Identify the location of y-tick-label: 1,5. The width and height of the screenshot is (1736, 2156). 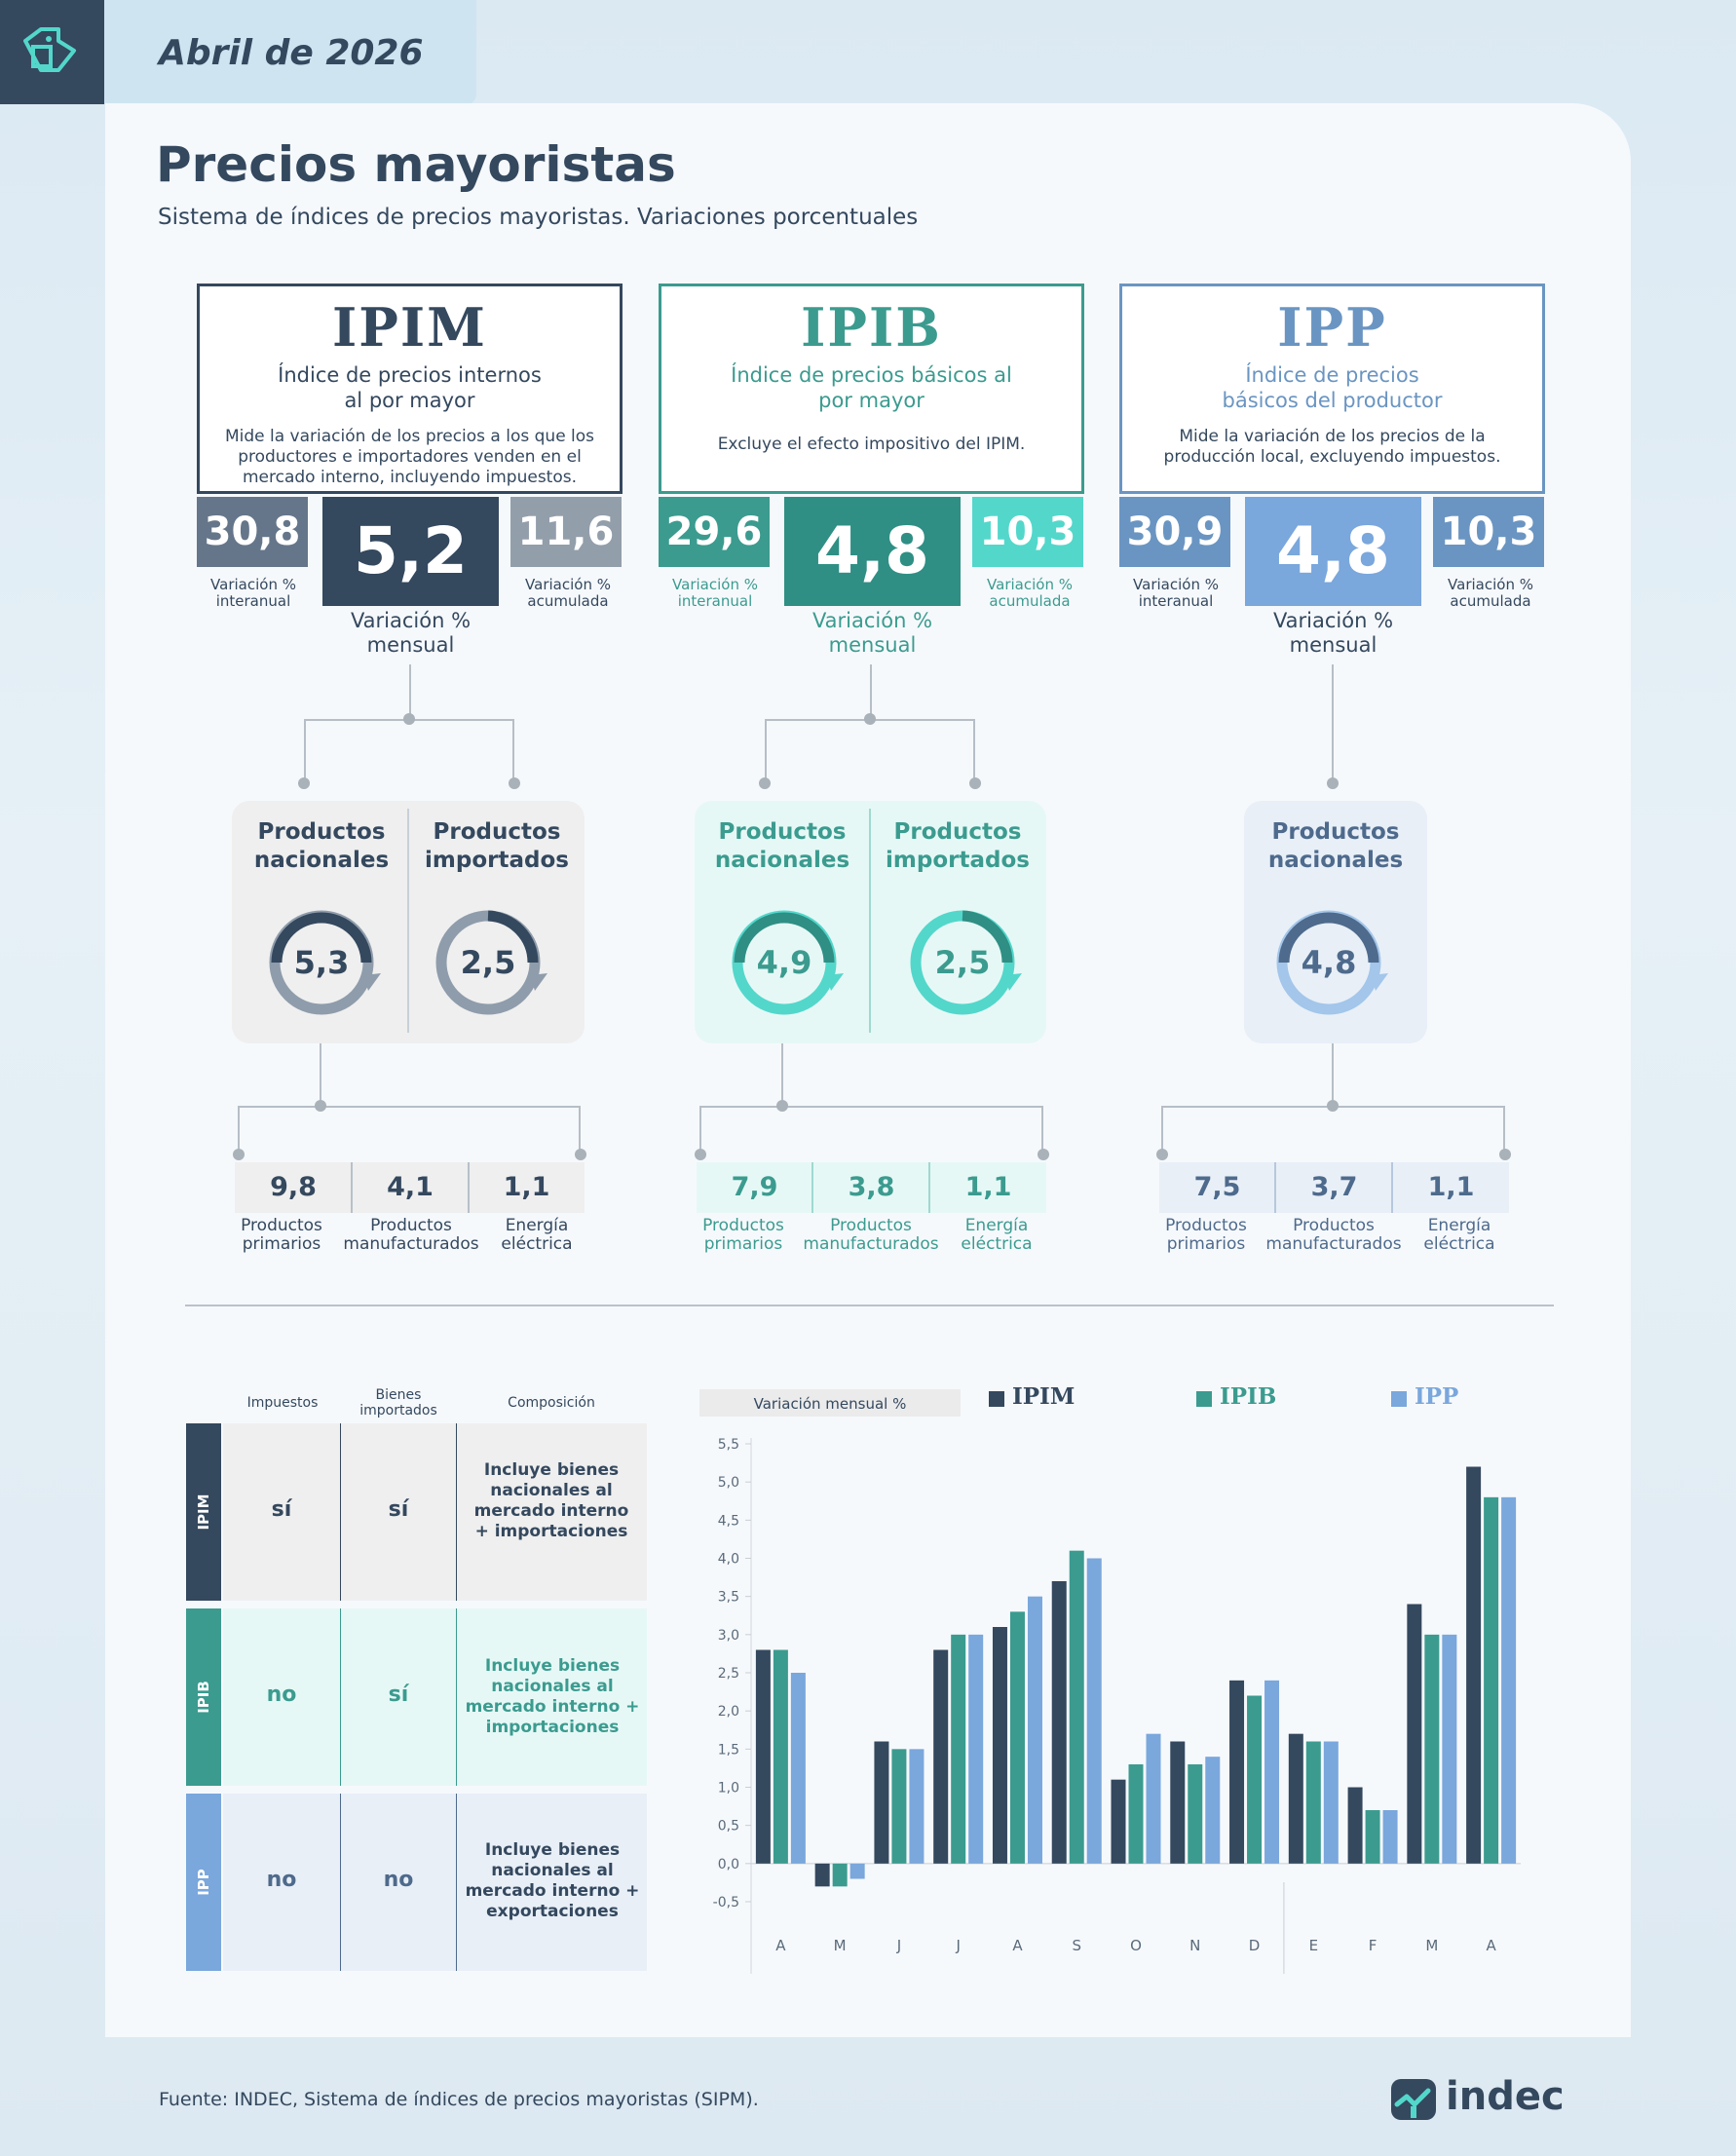
(728, 1750).